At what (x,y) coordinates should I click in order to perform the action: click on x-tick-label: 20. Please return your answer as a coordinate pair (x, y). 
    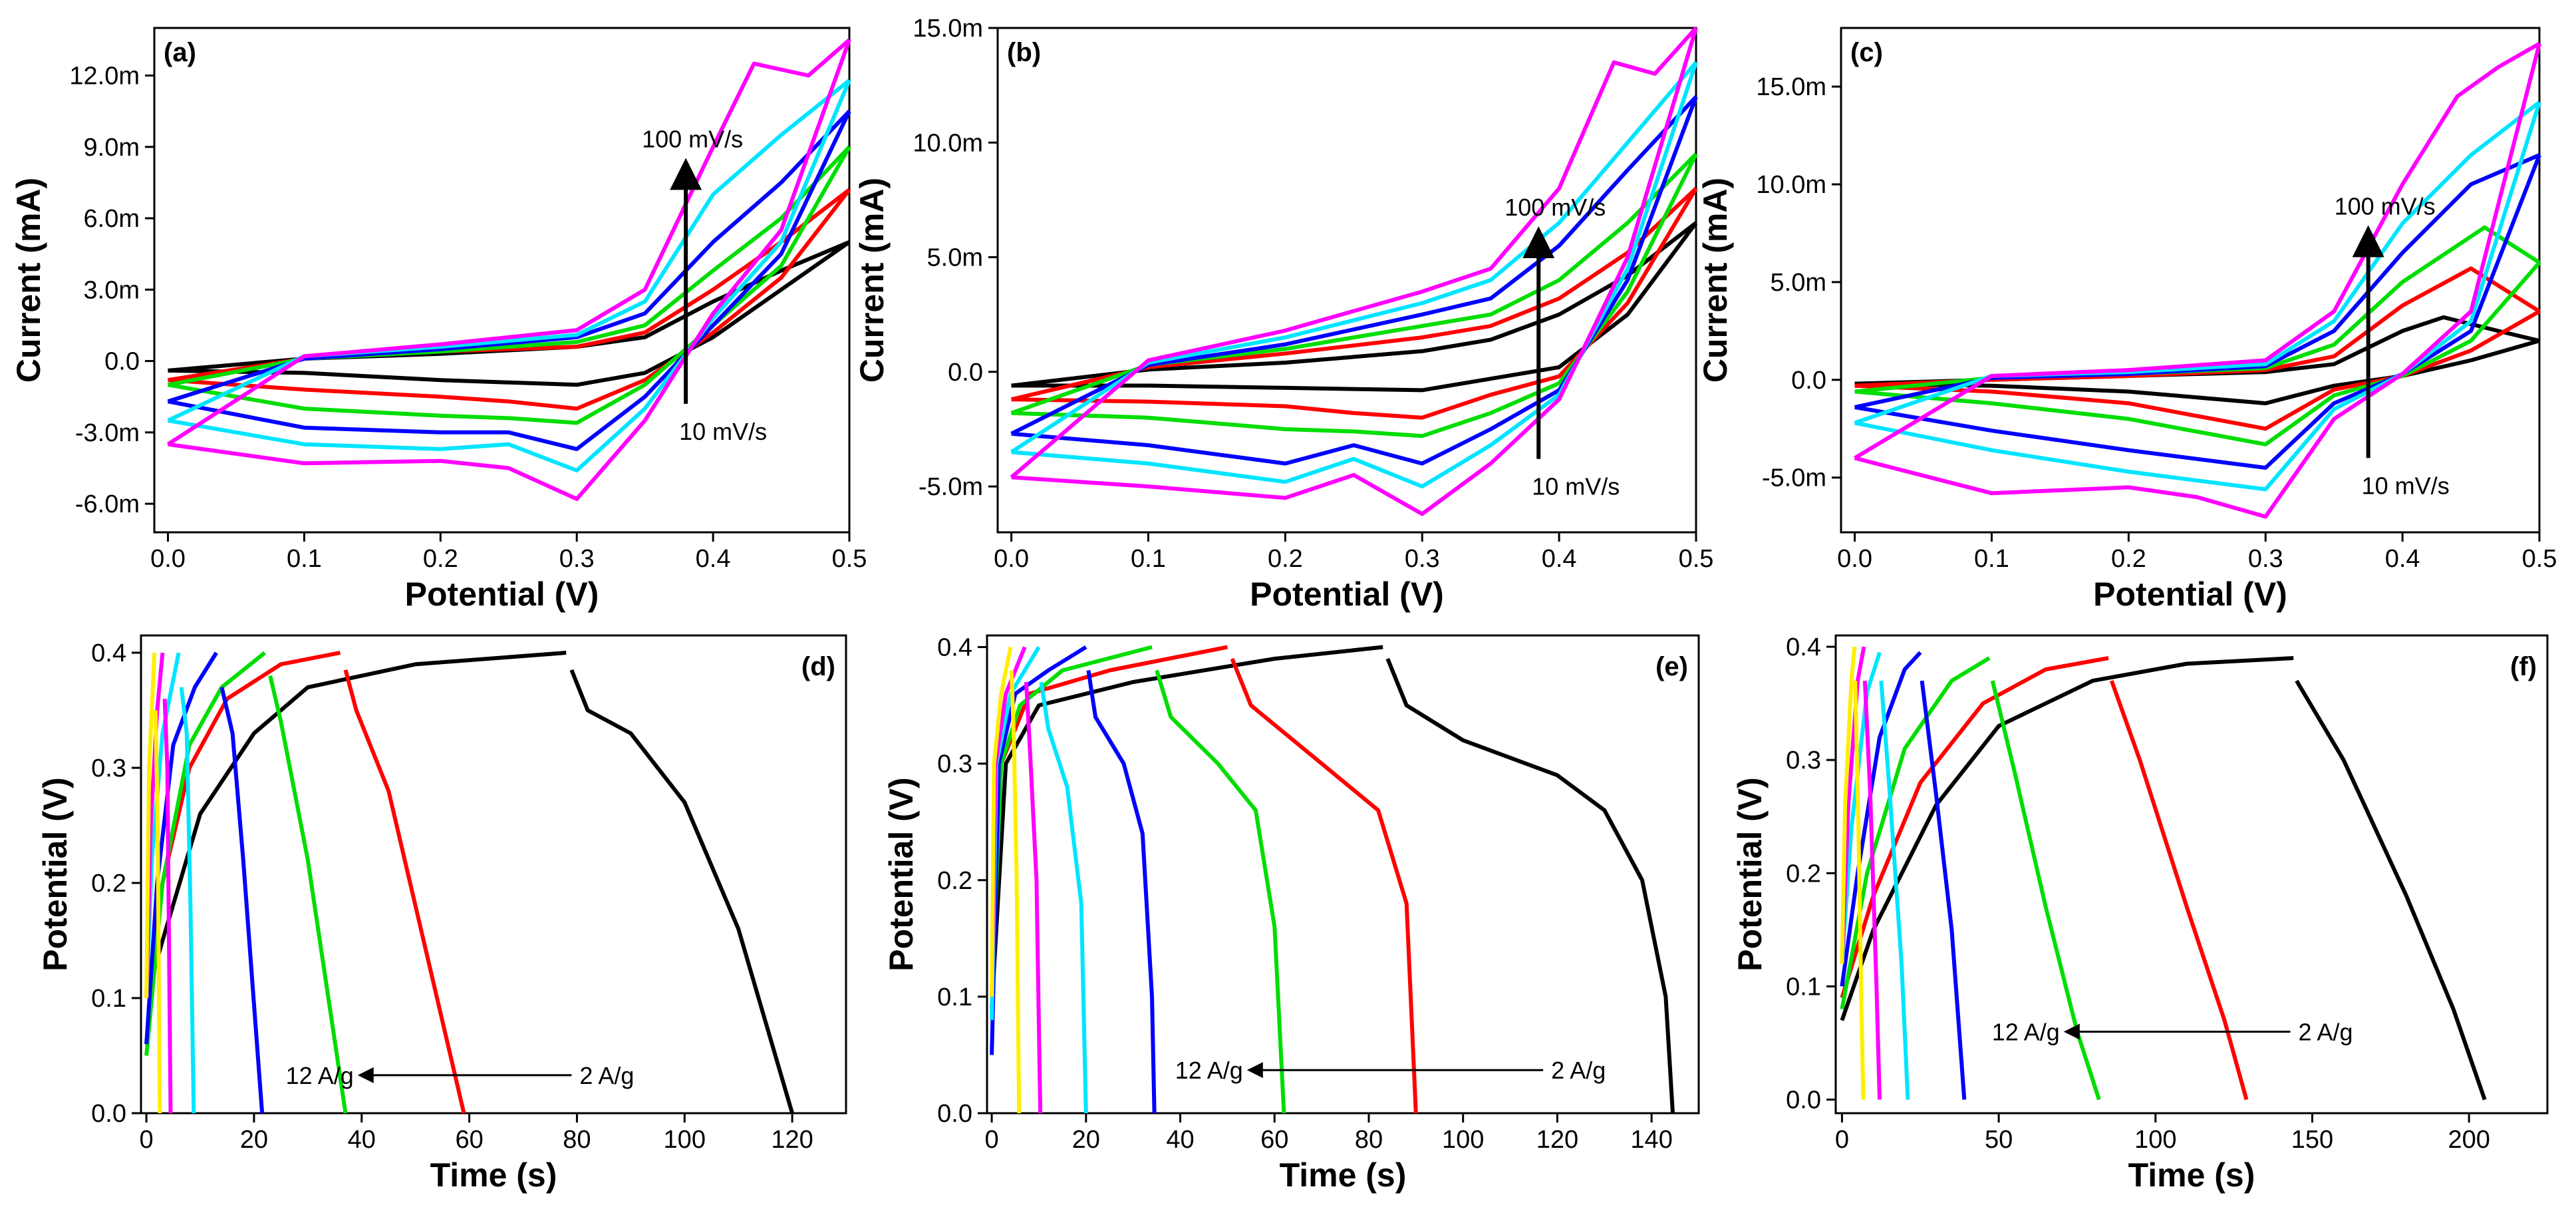
    Looking at the image, I should click on (254, 1140).